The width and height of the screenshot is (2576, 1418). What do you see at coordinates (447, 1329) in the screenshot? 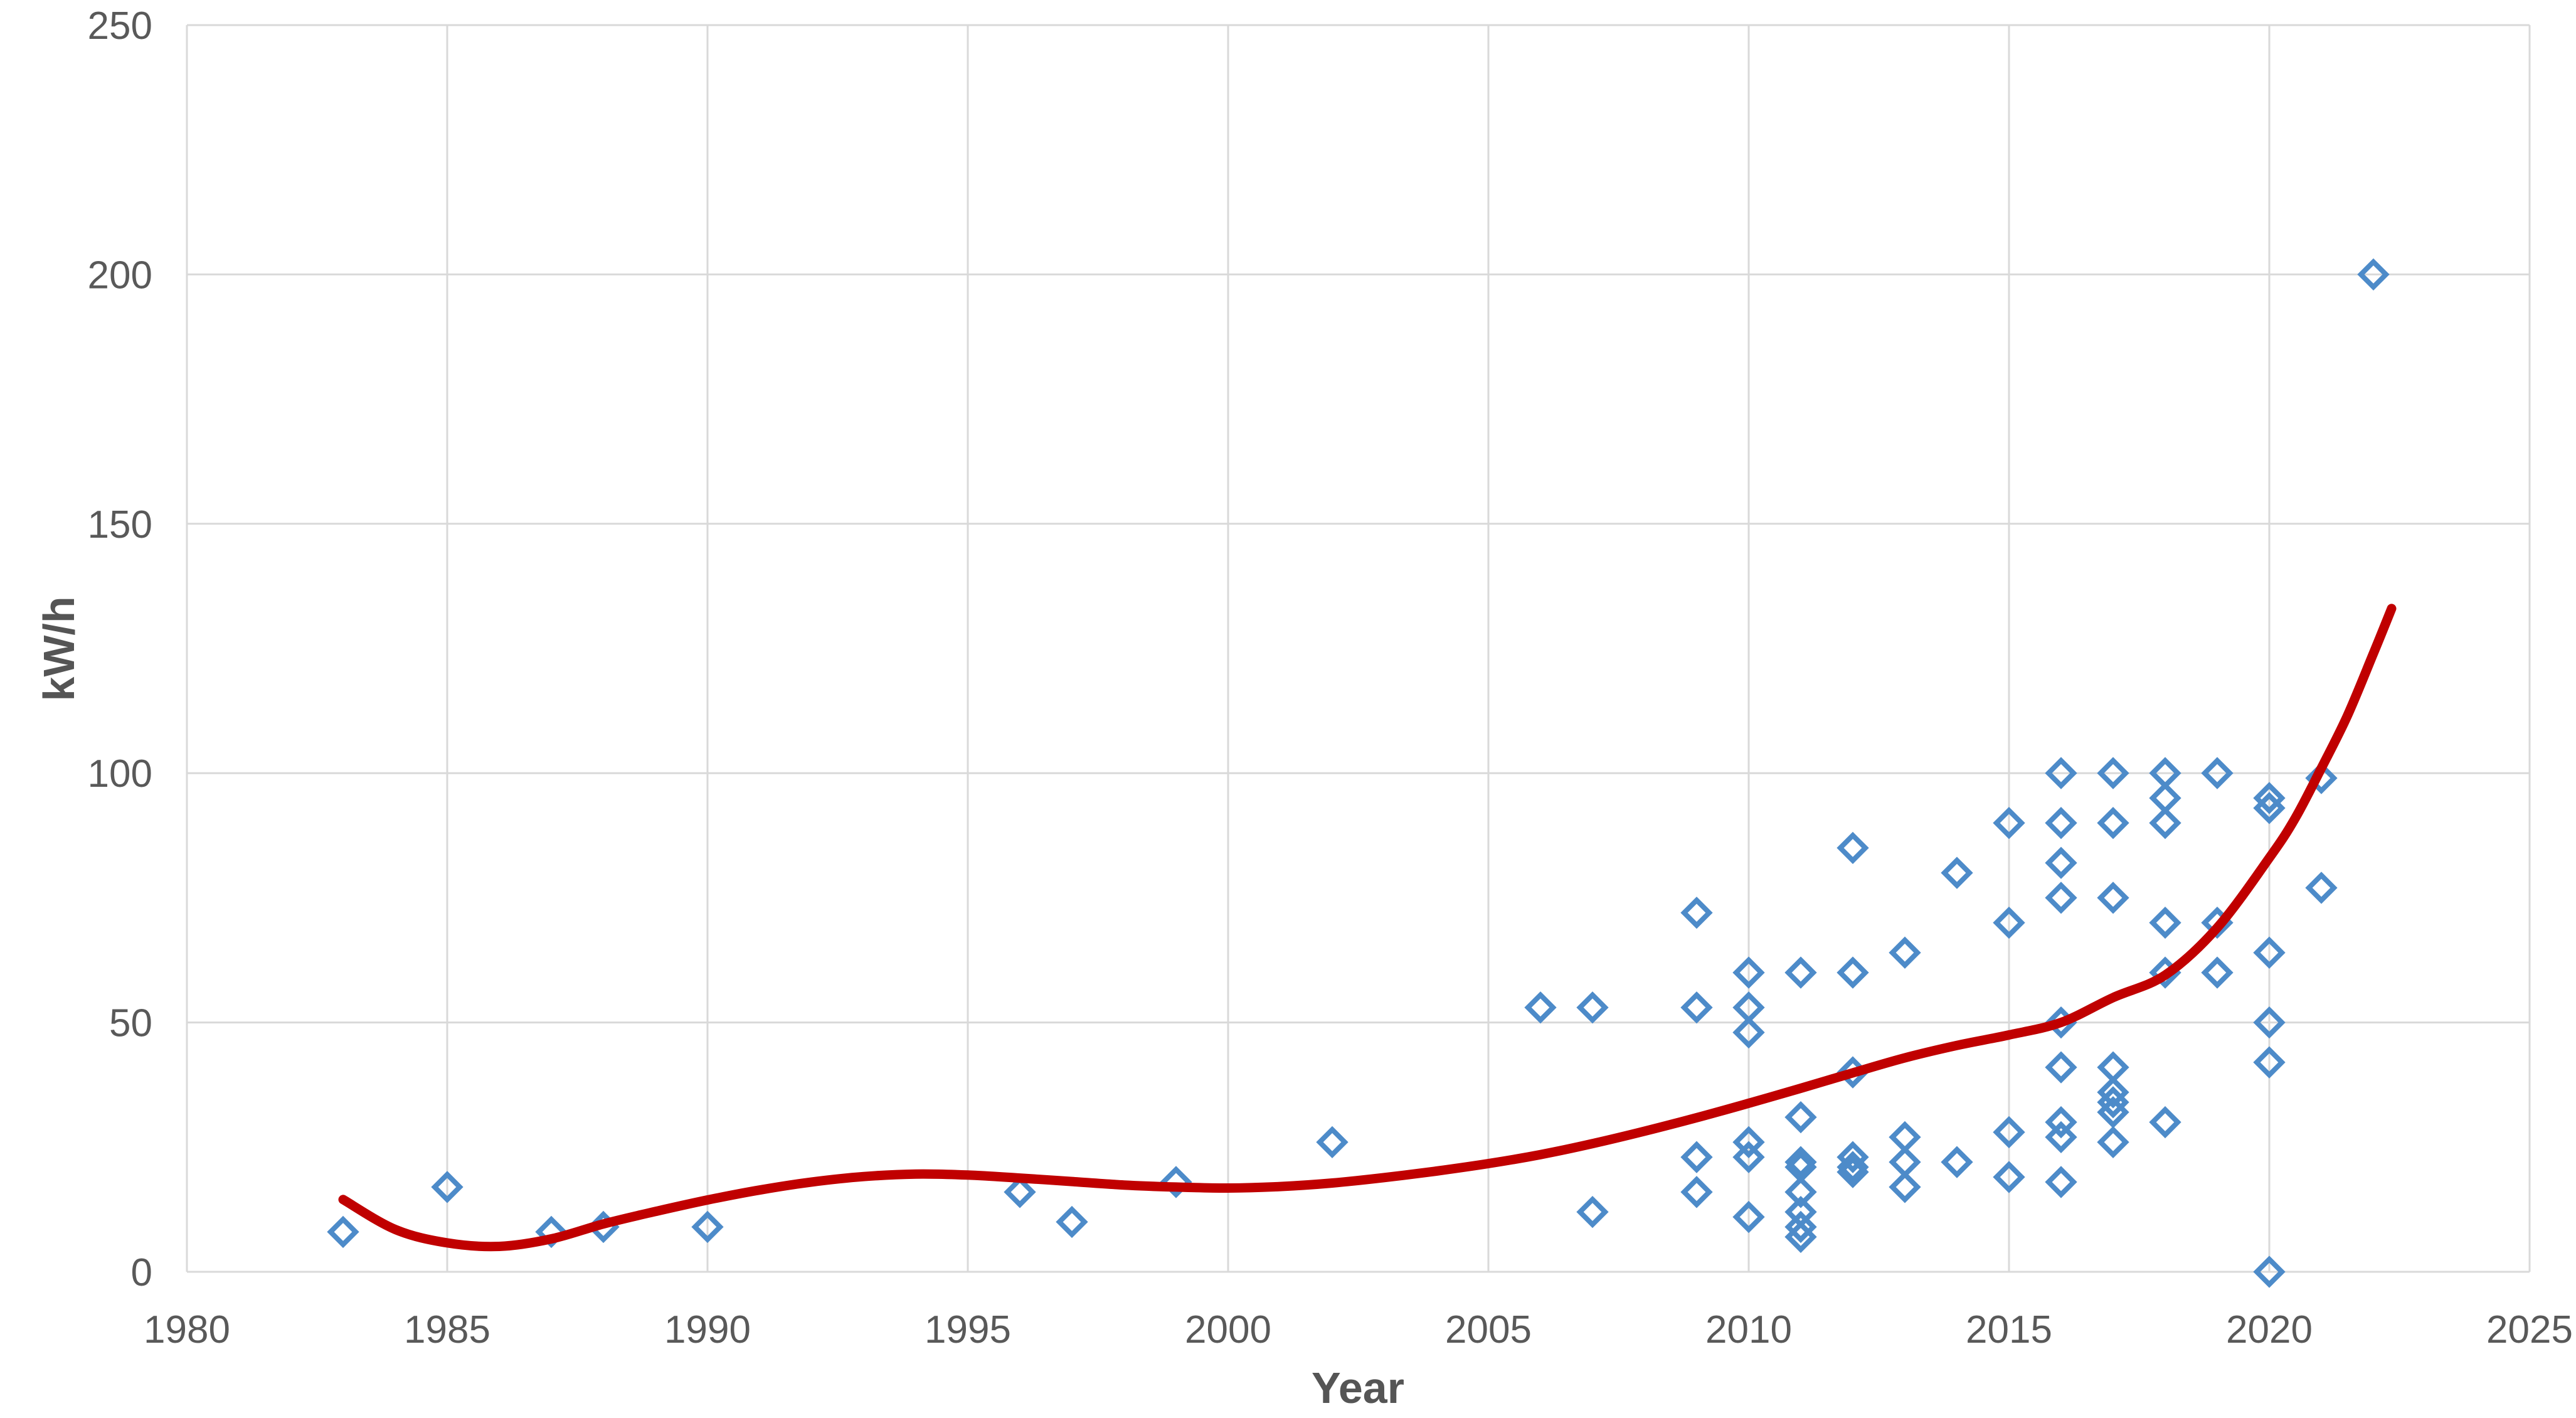
I see `x-tick-label: 1985` at bounding box center [447, 1329].